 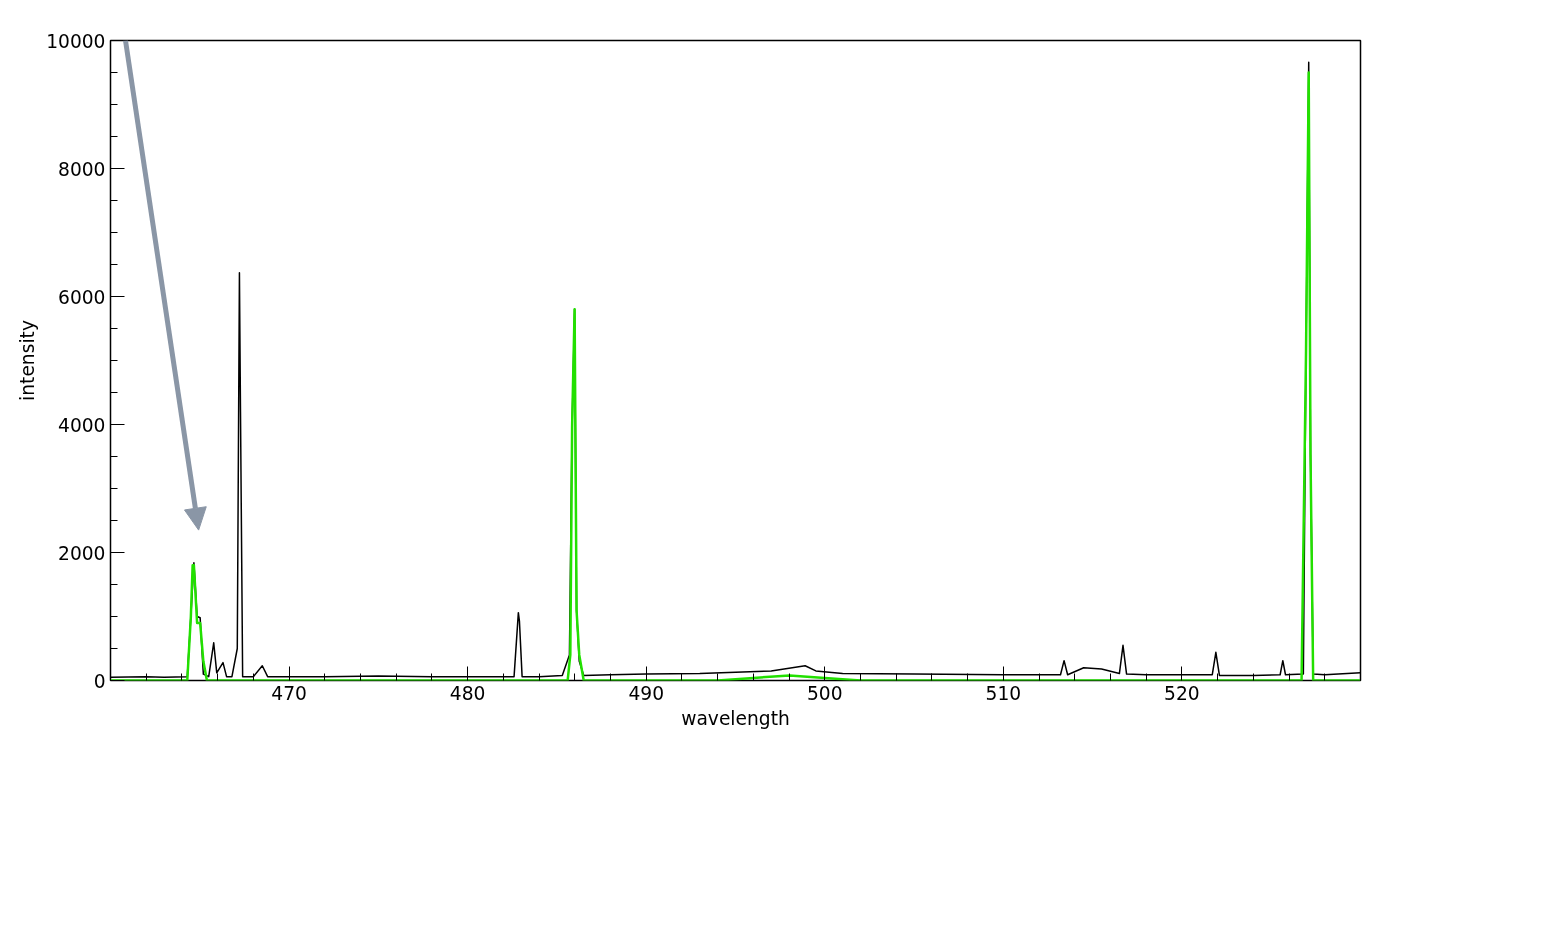 What do you see at coordinates (735, 718) in the screenshot?
I see `x-axis-title: wavelength` at bounding box center [735, 718].